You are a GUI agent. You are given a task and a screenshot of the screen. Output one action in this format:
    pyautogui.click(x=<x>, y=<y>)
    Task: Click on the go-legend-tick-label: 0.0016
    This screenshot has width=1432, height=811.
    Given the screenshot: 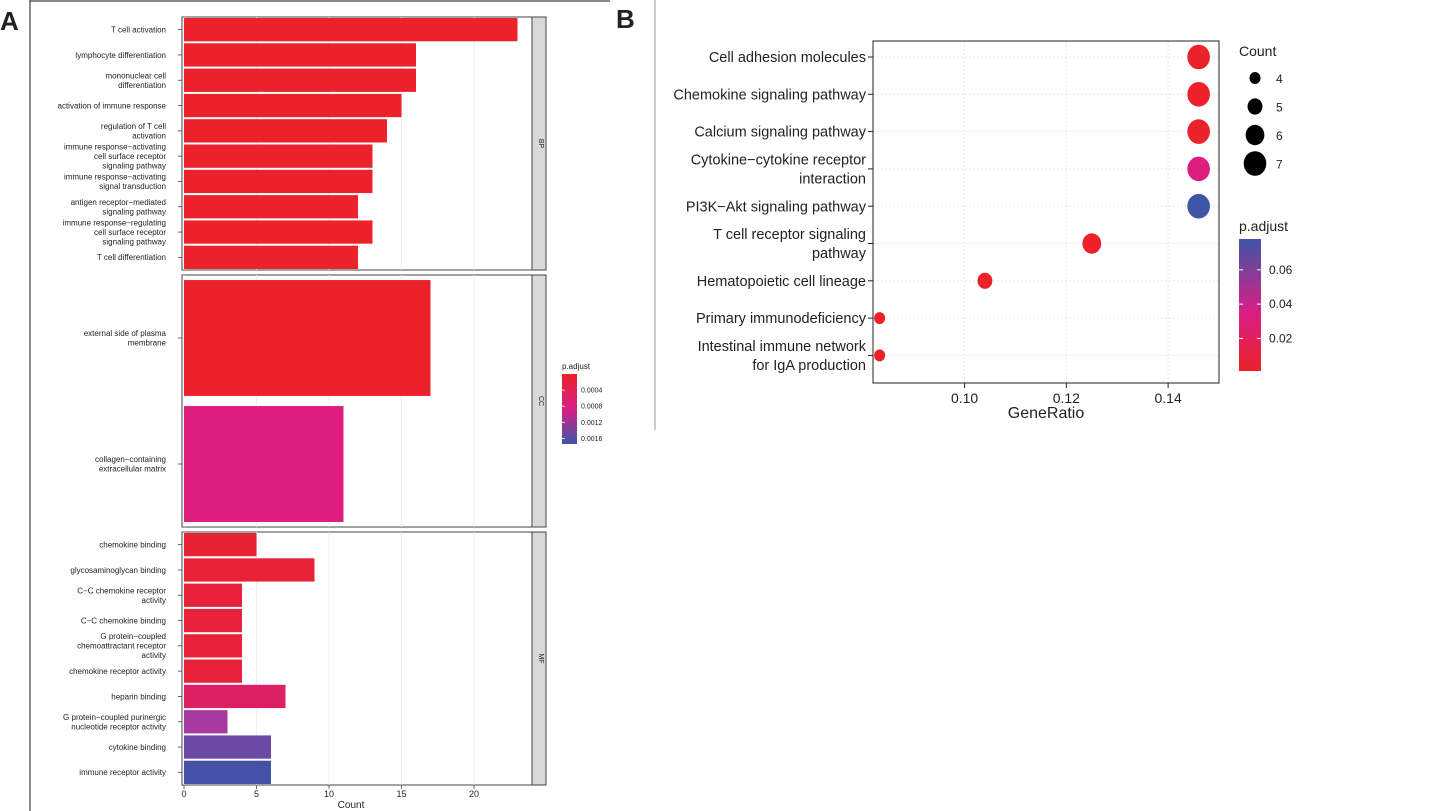 What is the action you would take?
    pyautogui.click(x=592, y=439)
    